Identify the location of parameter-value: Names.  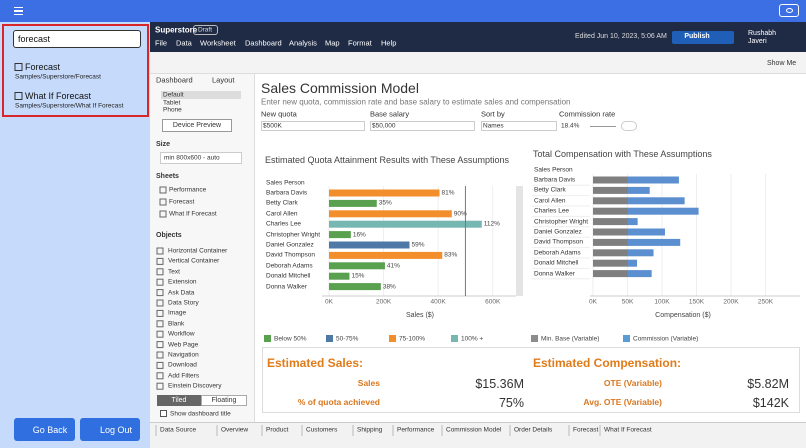
(493, 126).